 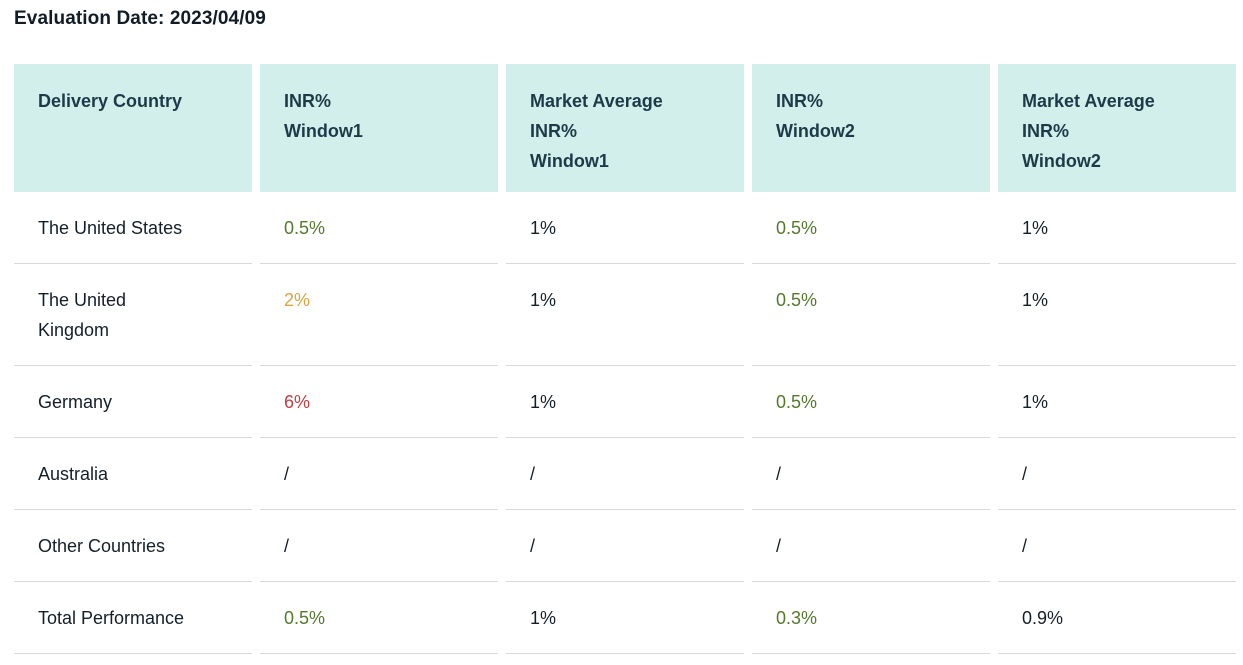 What do you see at coordinates (133, 128) in the screenshot?
I see `column-header-0: Delivery Country` at bounding box center [133, 128].